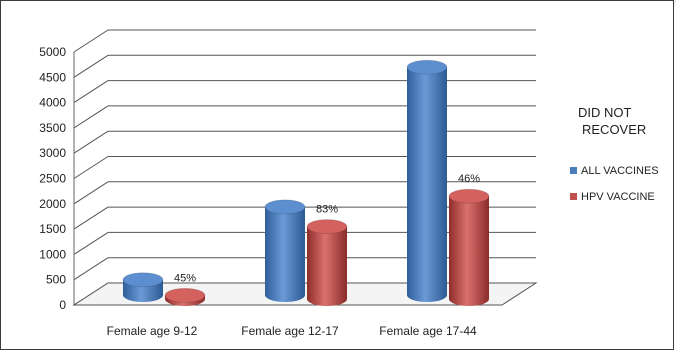 The image size is (676, 352). Describe the element at coordinates (52, 52) in the screenshot. I see `y-tick-label: 5000` at that location.